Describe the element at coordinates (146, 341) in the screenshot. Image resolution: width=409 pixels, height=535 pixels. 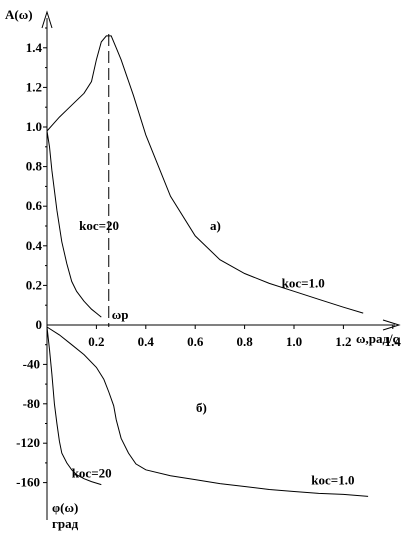
I see `x-tick-label: 0.4` at that location.